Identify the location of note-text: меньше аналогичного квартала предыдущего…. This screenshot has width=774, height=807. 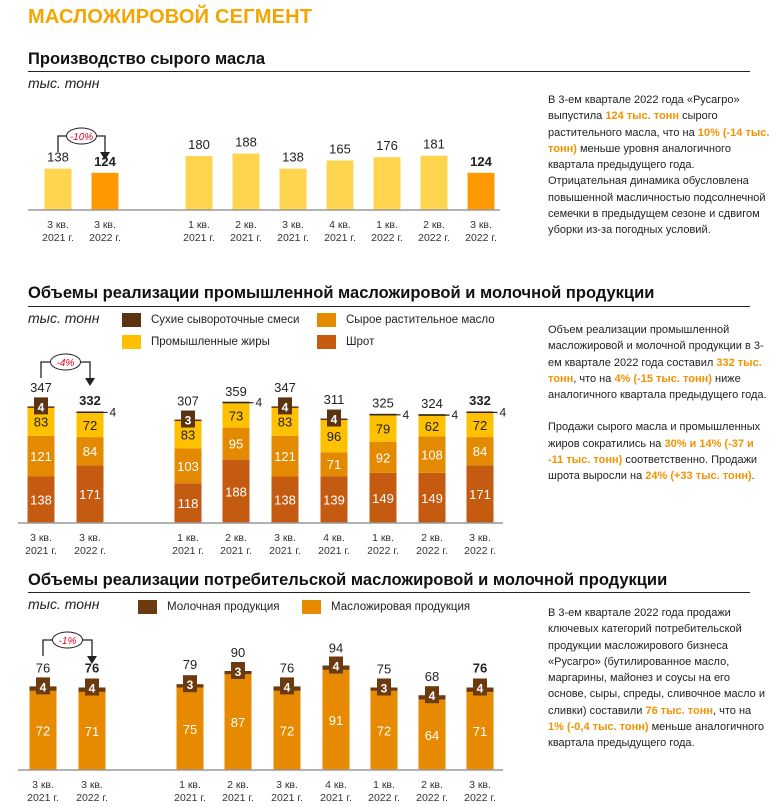
(656, 735).